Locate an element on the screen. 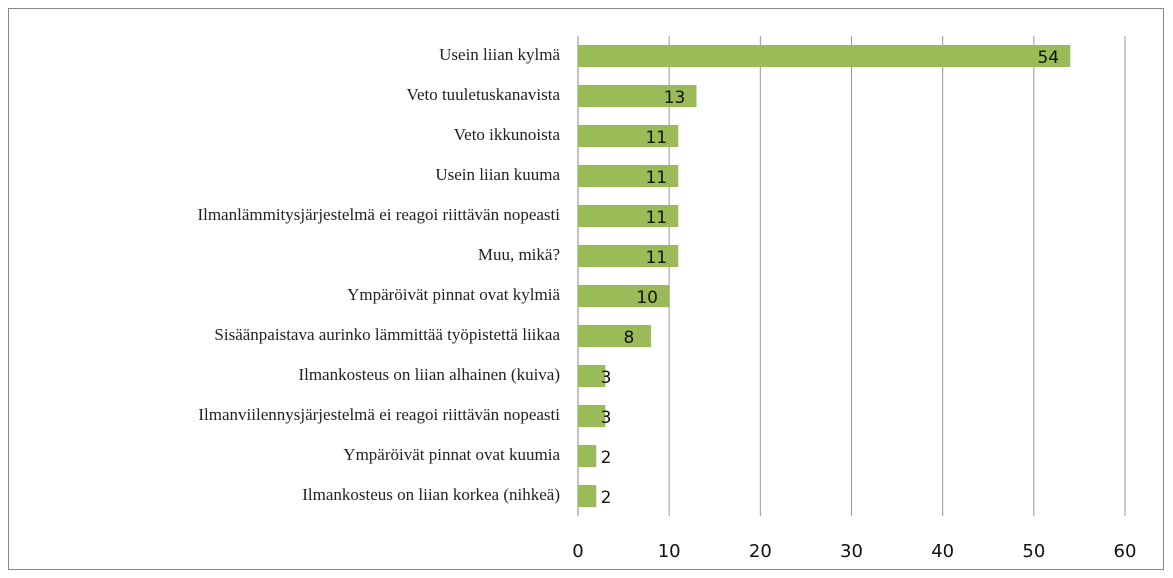  x-tick-label: 20 is located at coordinates (760, 551).